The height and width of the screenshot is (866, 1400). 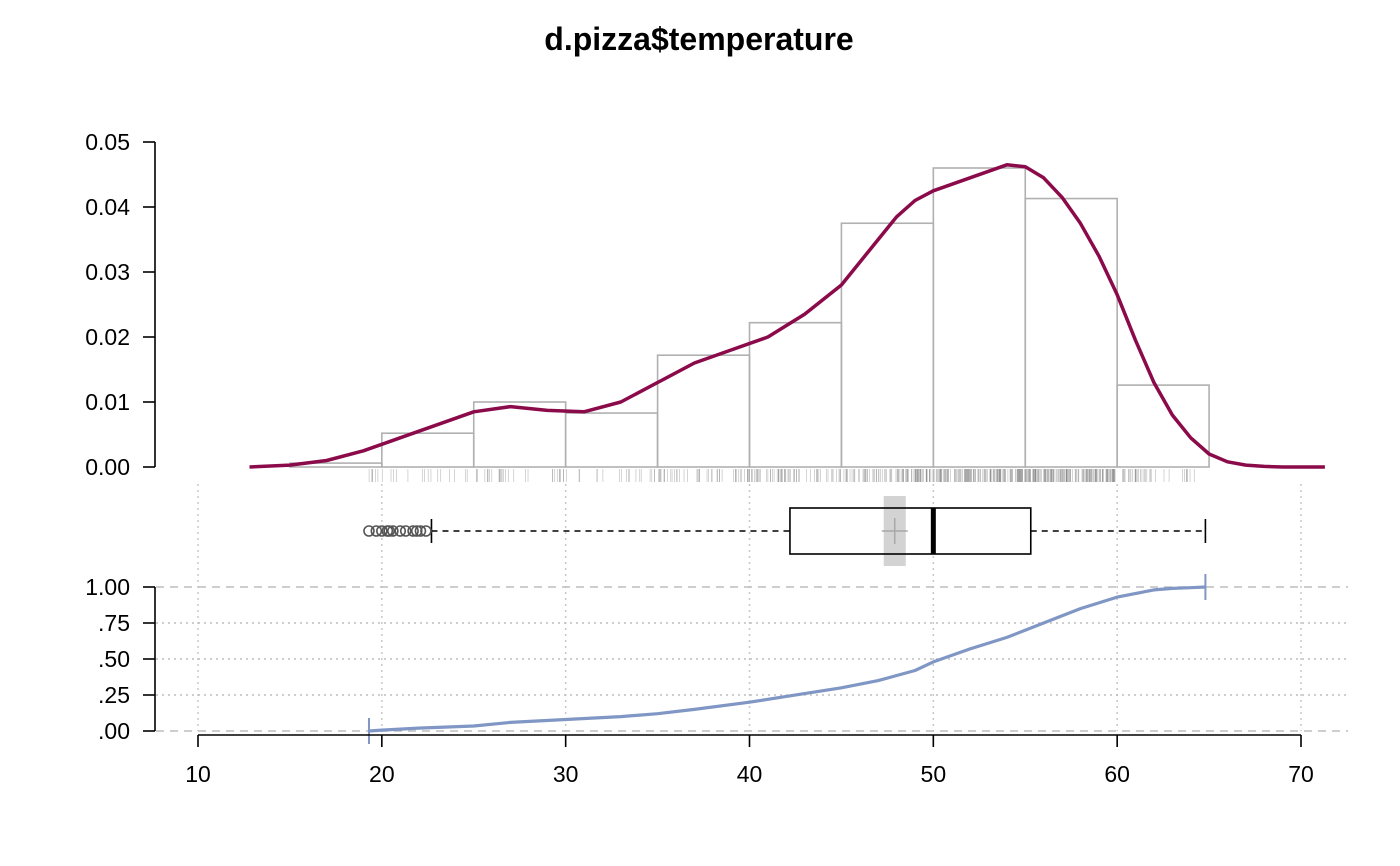 What do you see at coordinates (198, 774) in the screenshot?
I see `x-tick-label: 10` at bounding box center [198, 774].